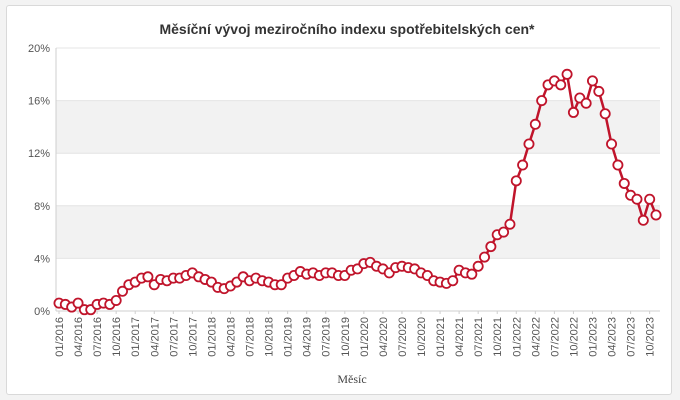 The image size is (680, 400). I want to click on x-tick-label: 10/2018, so click(270, 337).